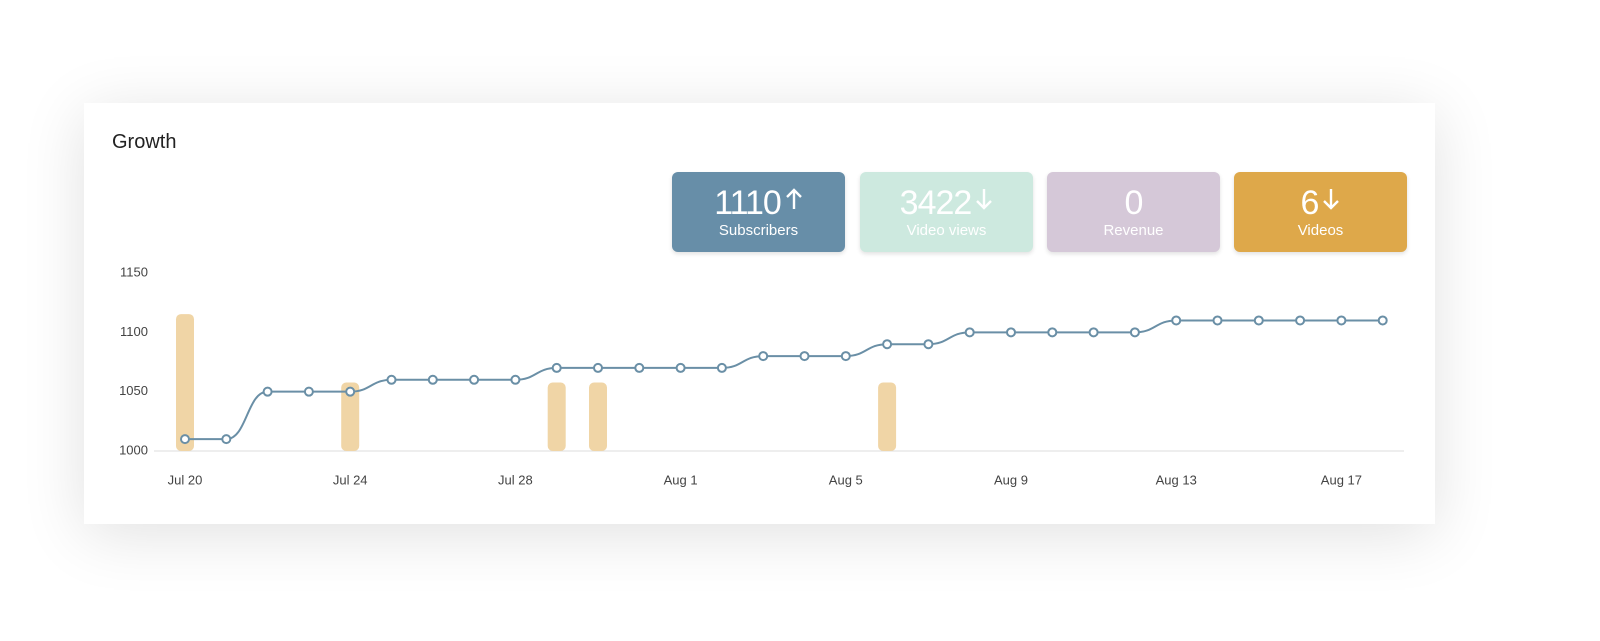 The image size is (1600, 641). I want to click on x-tick-label: Aug 13, so click(1176, 479).